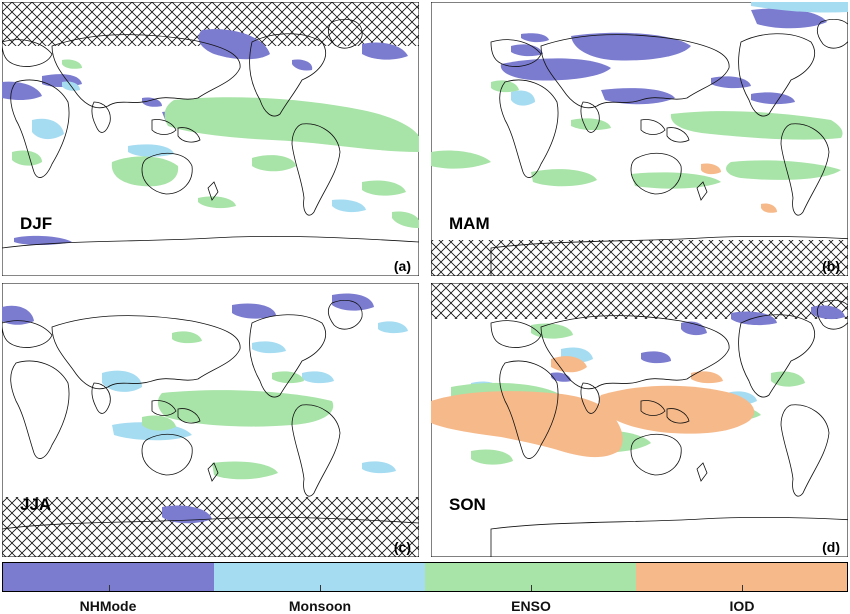 The width and height of the screenshot is (850, 614). I want to click on legend-swatch-monsoon, so click(319, 577).